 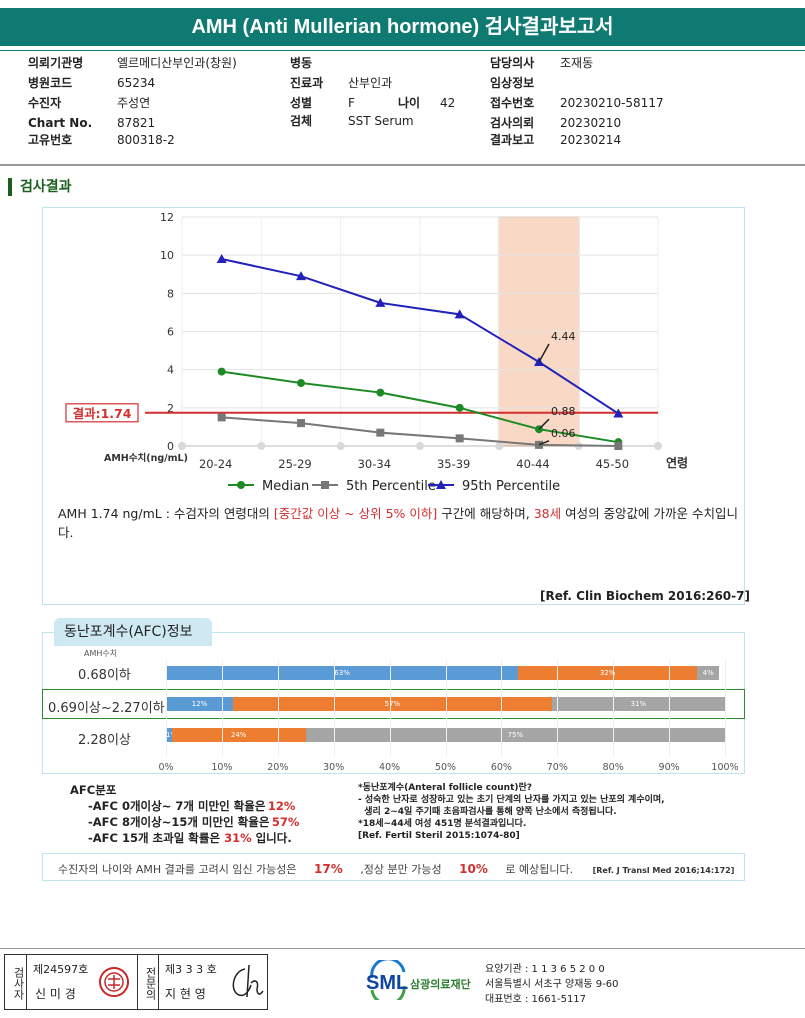 I want to click on info-label: 병원코드, so click(x=50, y=83).